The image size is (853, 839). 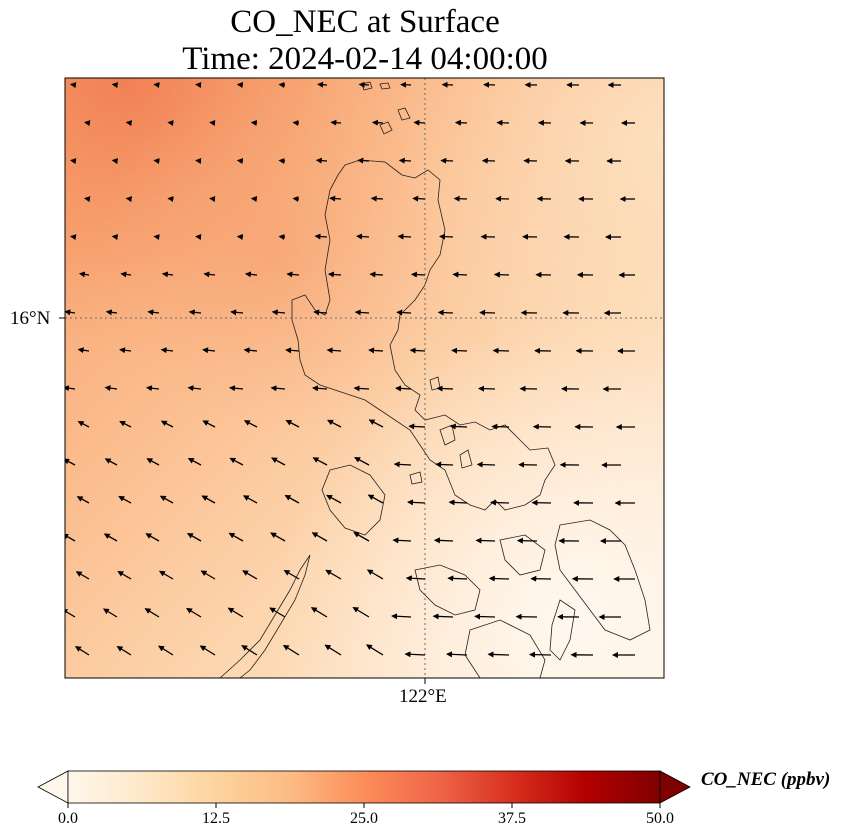 I want to click on babuyan-islands, so click(x=386, y=108).